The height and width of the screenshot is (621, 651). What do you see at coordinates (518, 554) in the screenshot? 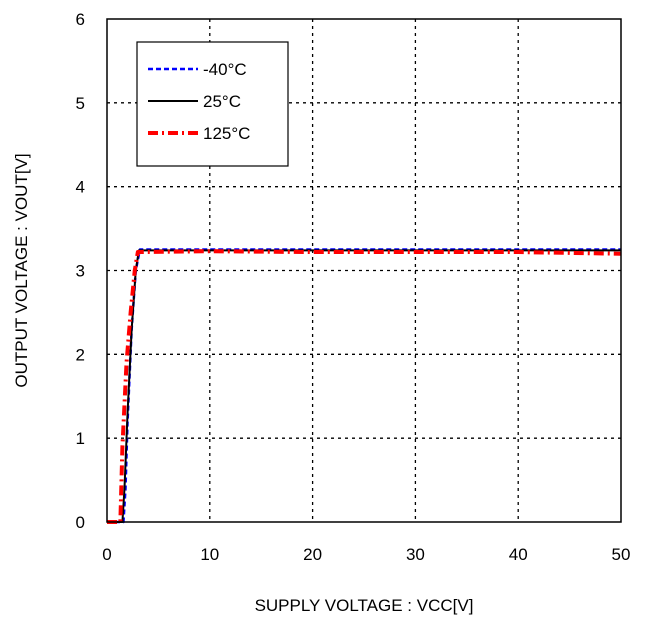
I see `x-tick-label: 40` at bounding box center [518, 554].